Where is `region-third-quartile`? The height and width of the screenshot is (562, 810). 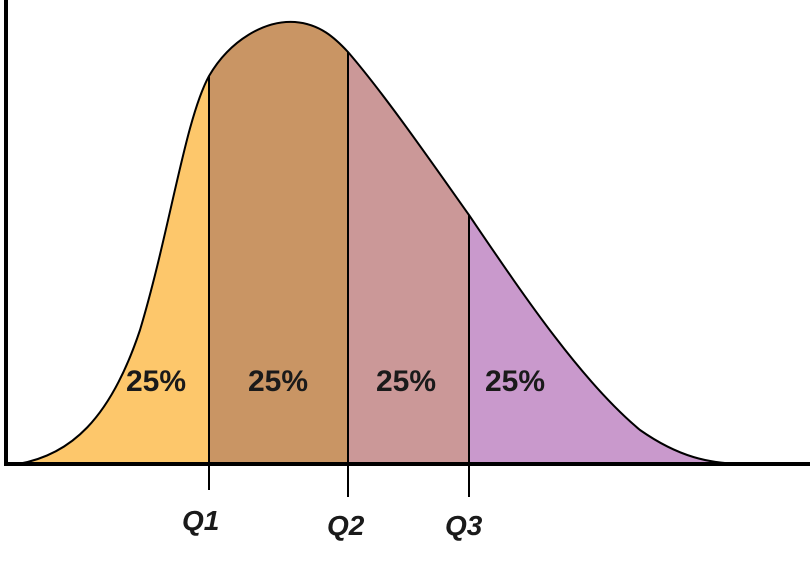 region-third-quartile is located at coordinates (408, 258).